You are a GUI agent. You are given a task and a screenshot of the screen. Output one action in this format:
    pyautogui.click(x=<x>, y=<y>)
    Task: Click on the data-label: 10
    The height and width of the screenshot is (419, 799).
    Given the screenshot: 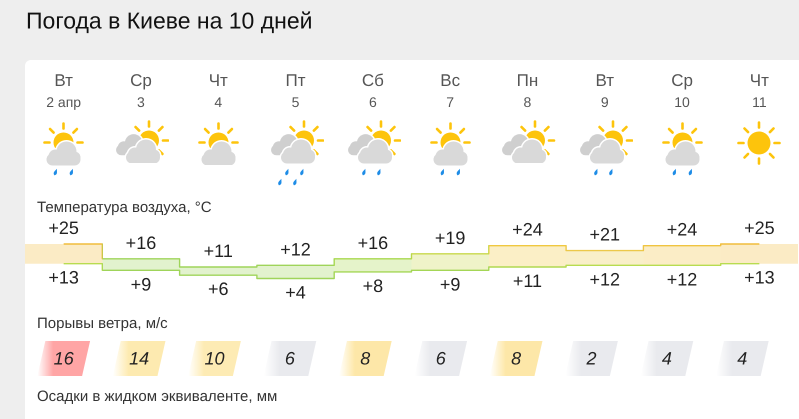 What is the action you would take?
    pyautogui.click(x=214, y=358)
    